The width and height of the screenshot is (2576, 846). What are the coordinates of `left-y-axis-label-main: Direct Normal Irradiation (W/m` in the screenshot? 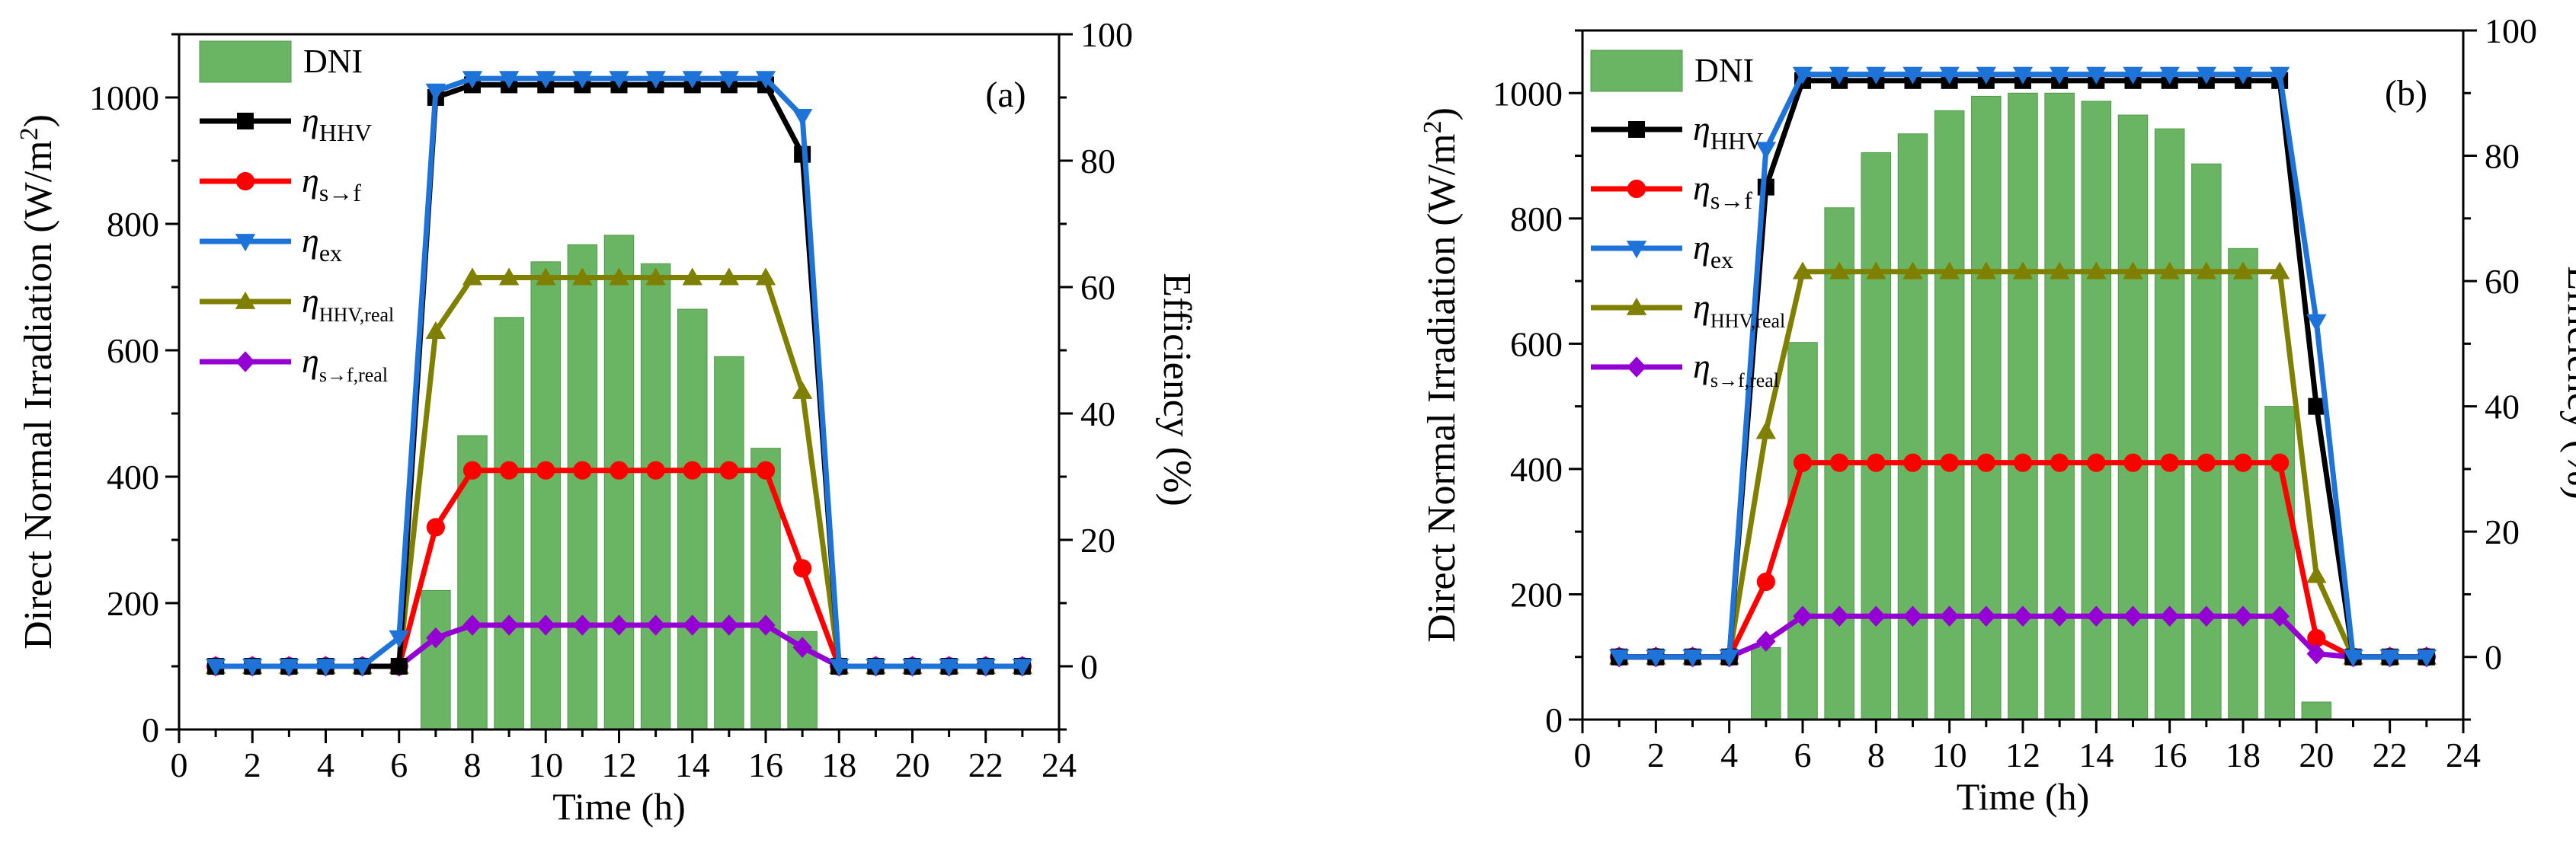 It's located at (38, 395).